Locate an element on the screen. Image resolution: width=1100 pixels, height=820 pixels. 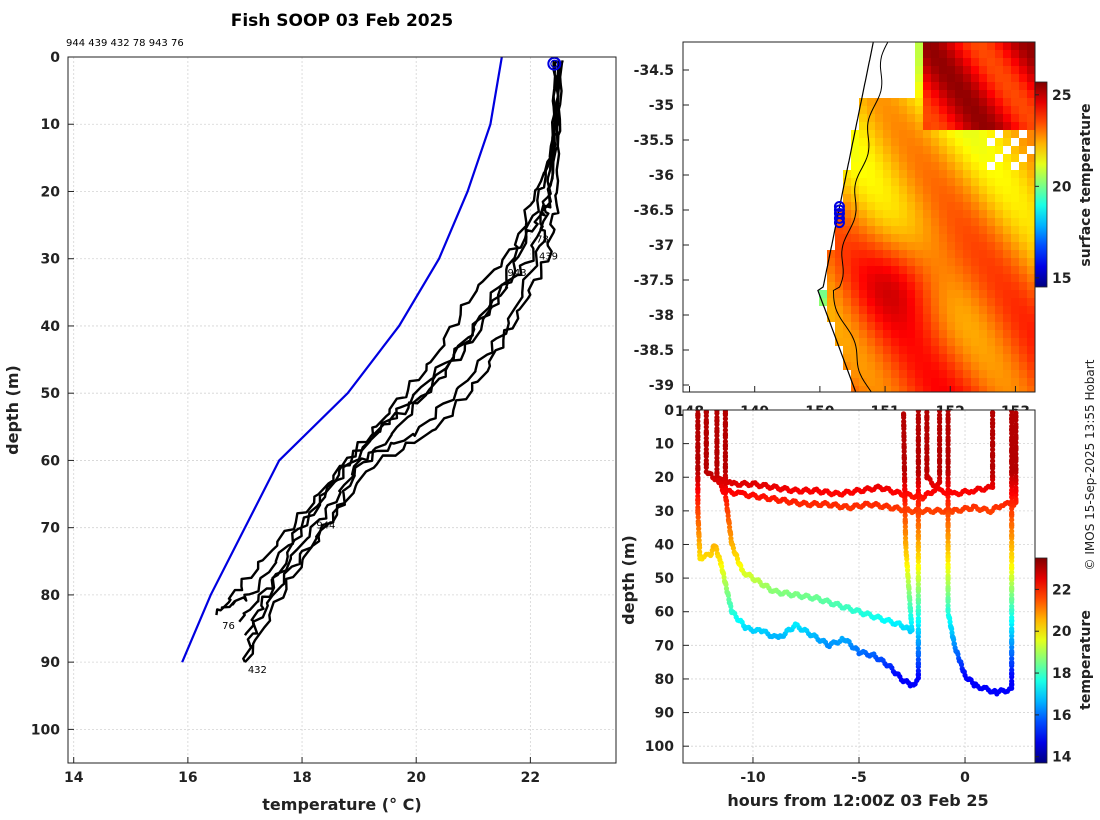
map-y-tick-label: -36.5 is located at coordinates (654, 211).